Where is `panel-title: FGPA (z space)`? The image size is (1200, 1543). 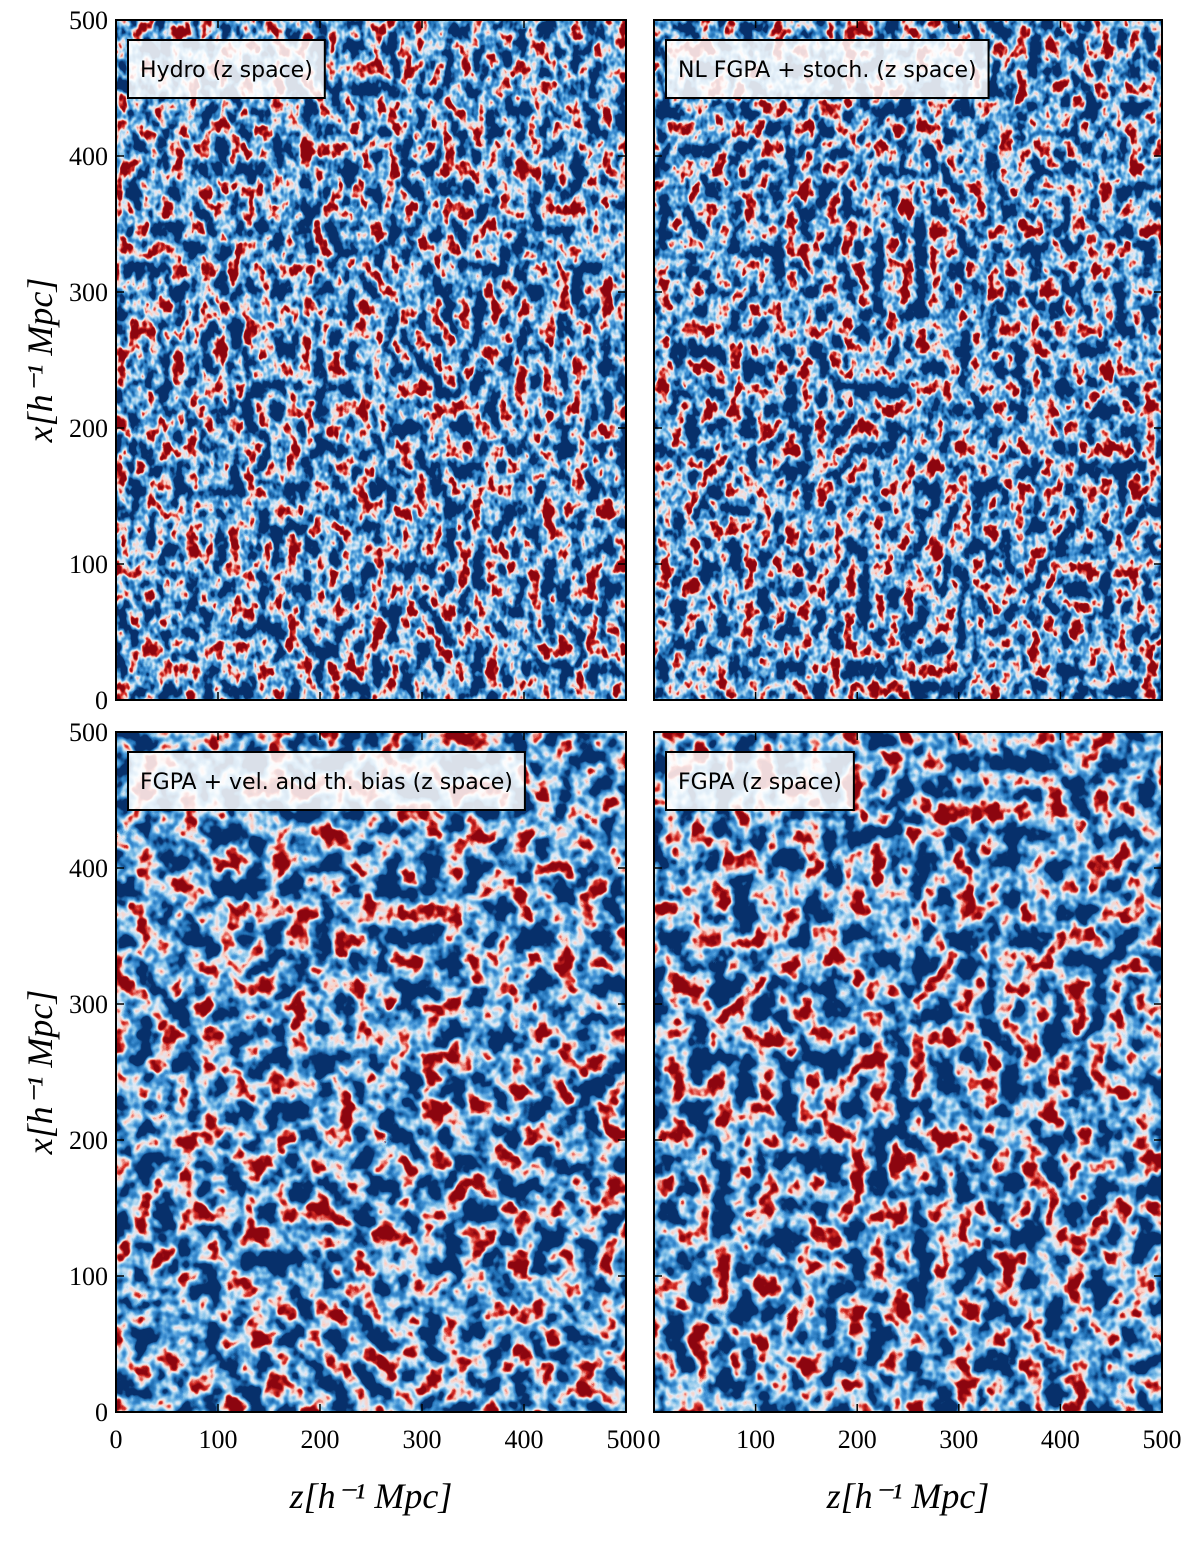 panel-title: FGPA (z space) is located at coordinates (760, 782).